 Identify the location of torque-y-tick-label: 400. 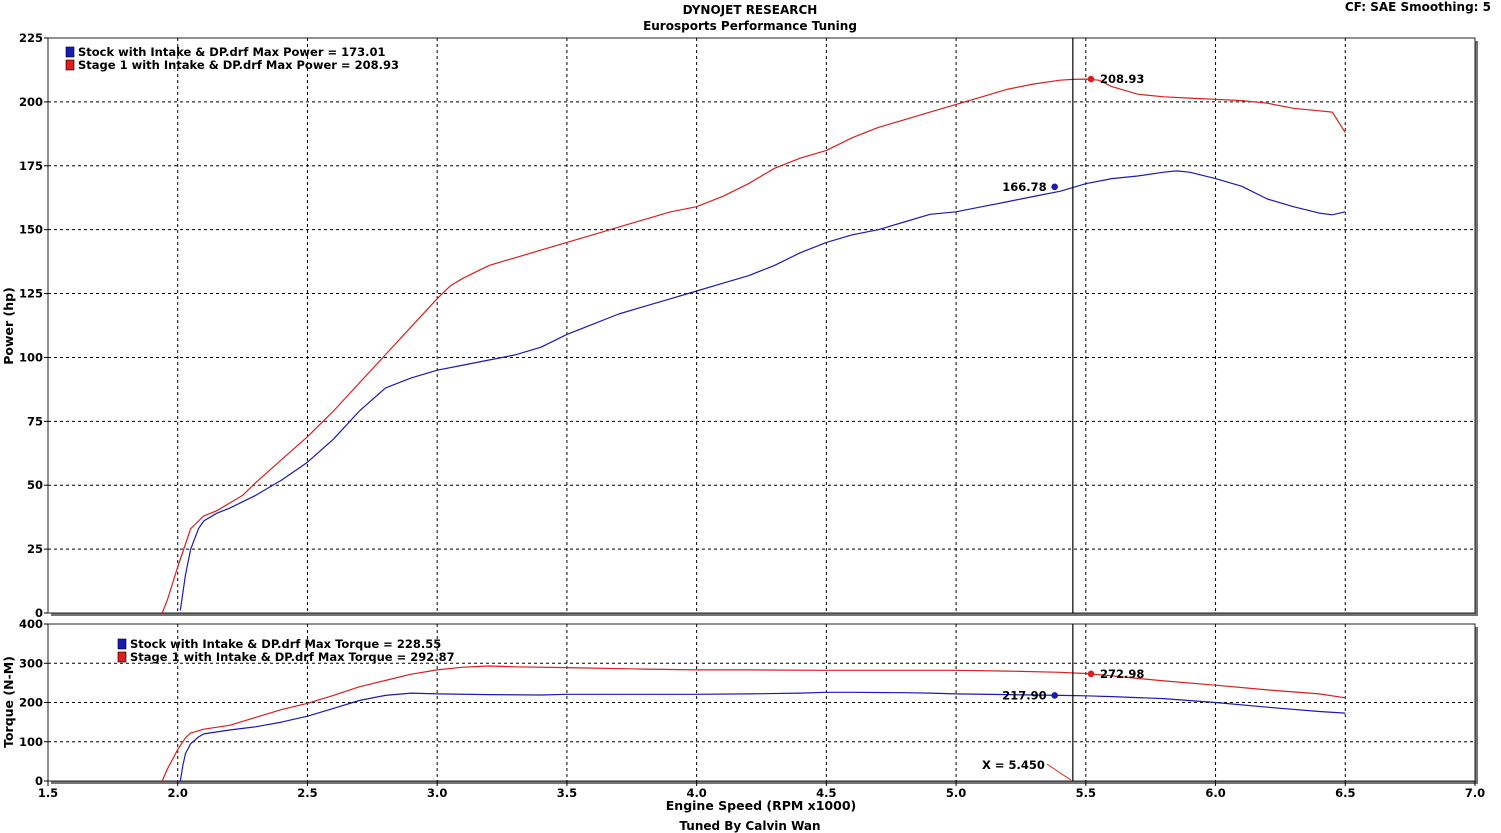
(31, 624).